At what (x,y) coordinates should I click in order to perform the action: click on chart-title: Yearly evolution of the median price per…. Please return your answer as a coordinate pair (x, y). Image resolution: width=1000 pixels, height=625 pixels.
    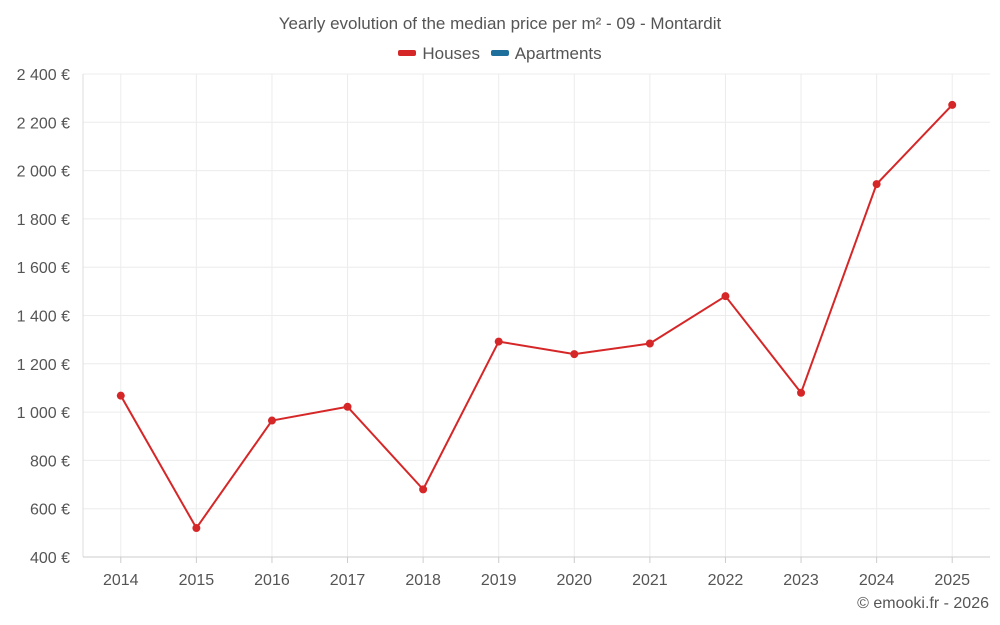
    Looking at the image, I should click on (500, 23).